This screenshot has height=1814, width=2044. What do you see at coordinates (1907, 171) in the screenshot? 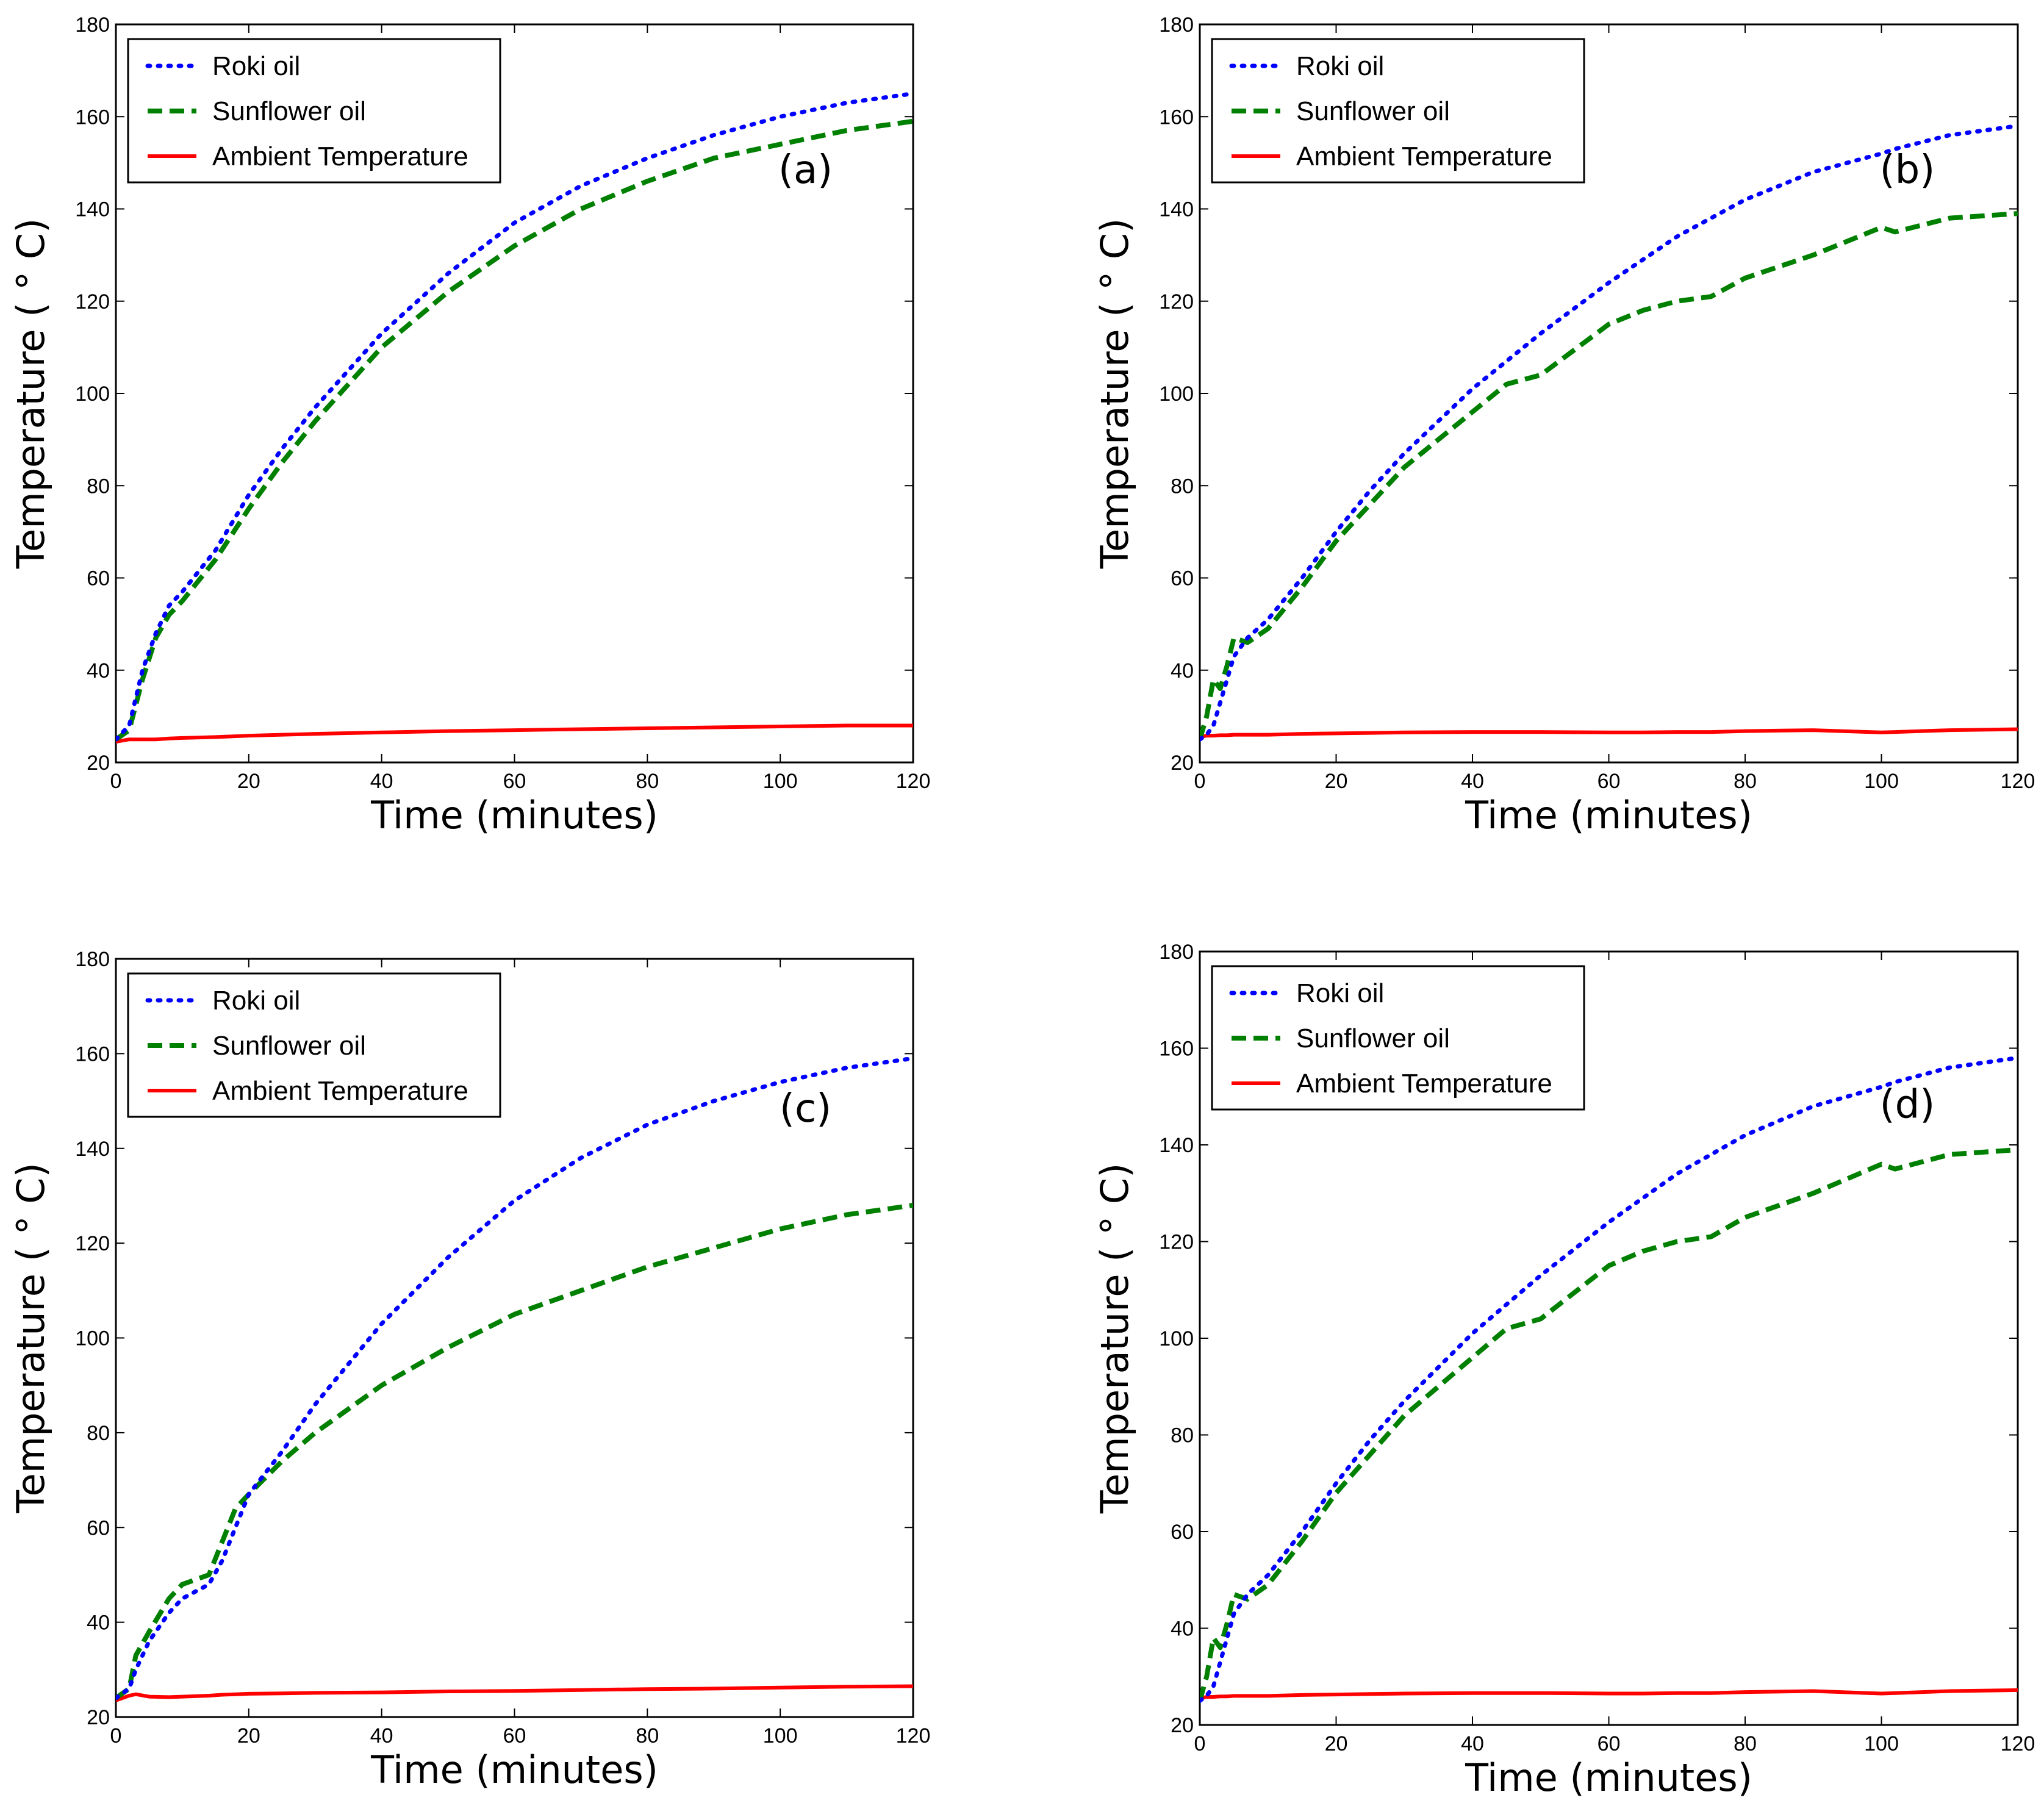
I see `panel-label: (b)` at bounding box center [1907, 171].